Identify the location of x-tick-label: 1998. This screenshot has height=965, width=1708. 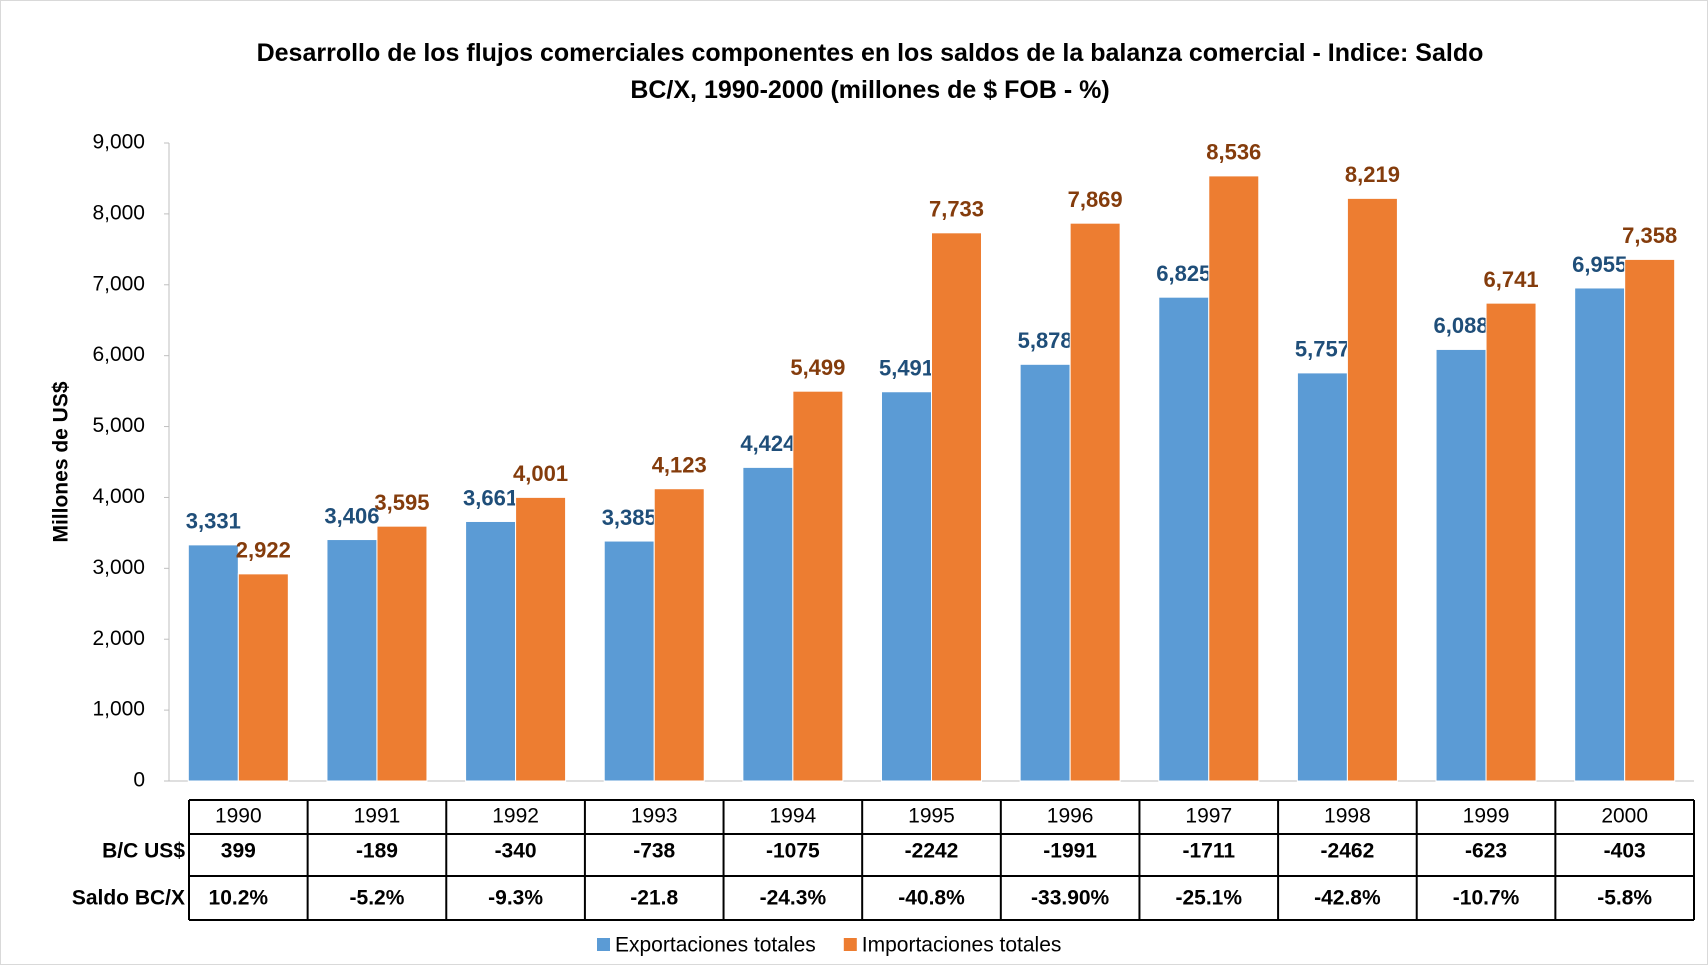
(1347, 816).